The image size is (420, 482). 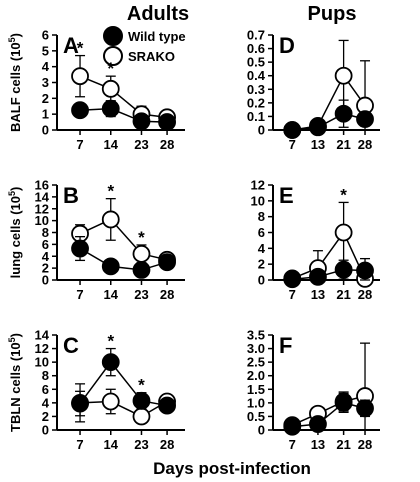 I want to click on panel-d-xtick-label: 28, so click(x=365, y=144).